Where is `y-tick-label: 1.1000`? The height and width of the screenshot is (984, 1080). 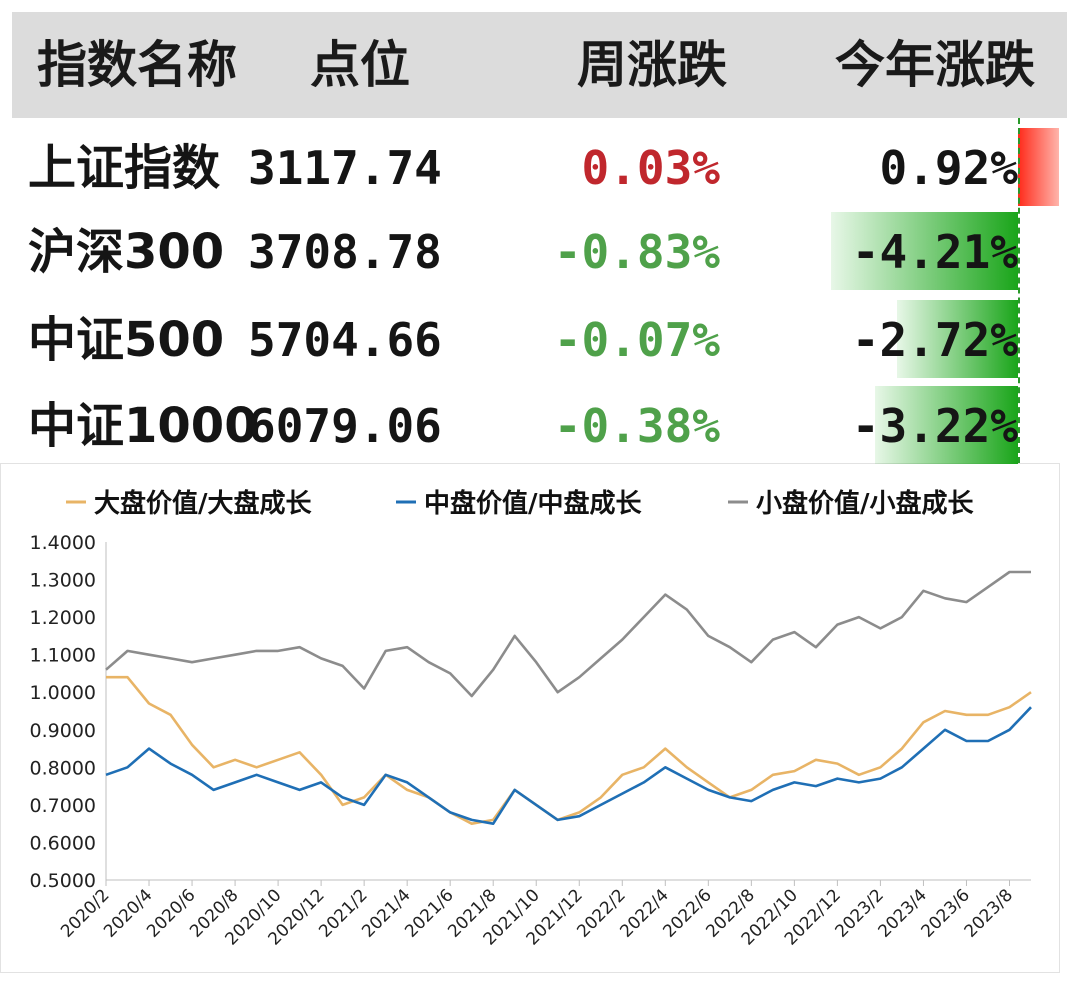 y-tick-label: 1.1000 is located at coordinates (63, 656).